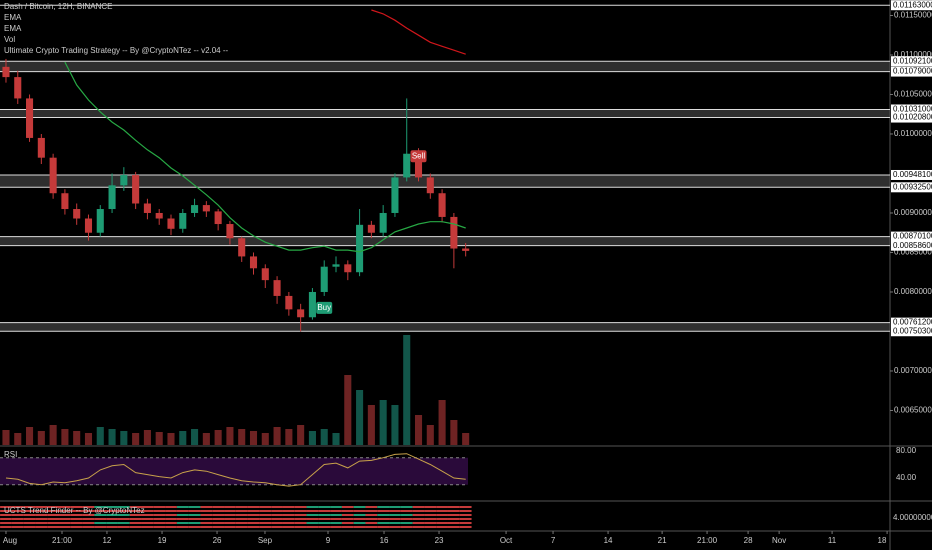 This screenshot has height=550, width=932. What do you see at coordinates (13, 28) in the screenshot?
I see `legend-entry: EMA` at bounding box center [13, 28].